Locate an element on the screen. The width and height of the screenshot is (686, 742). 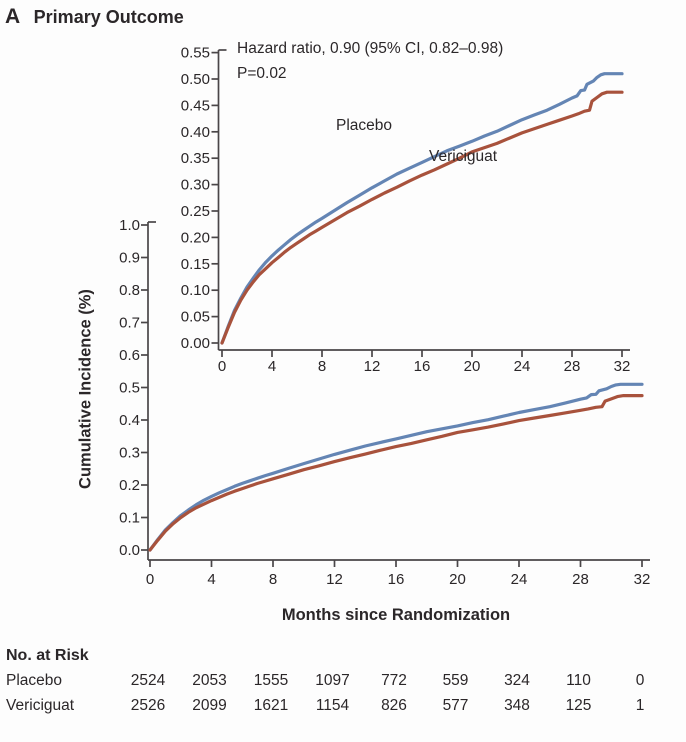
y-tick-label: 0.40 is located at coordinates (195, 132).